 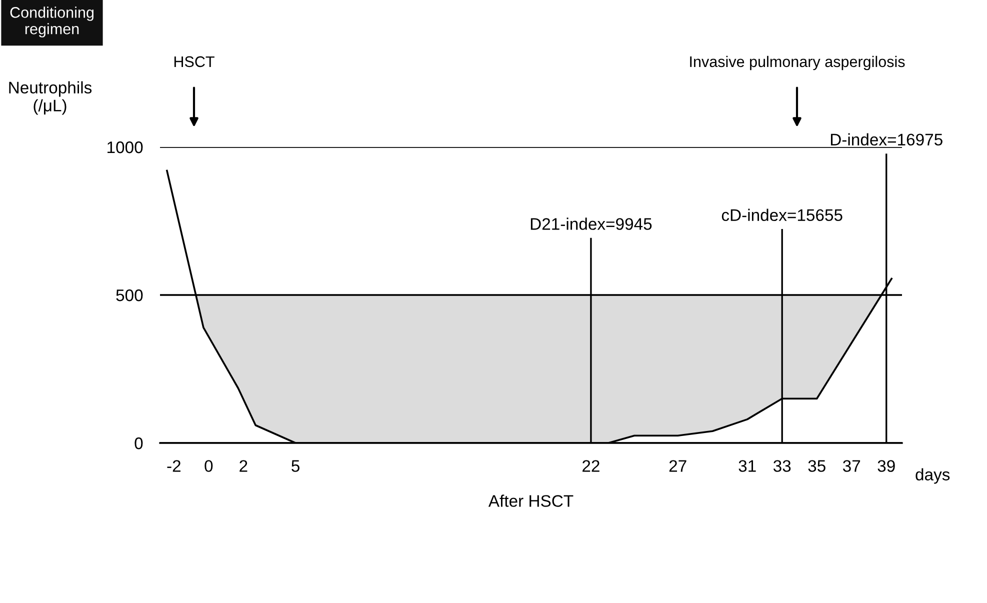 What do you see at coordinates (296, 466) in the screenshot?
I see `x-tick-label: 5` at bounding box center [296, 466].